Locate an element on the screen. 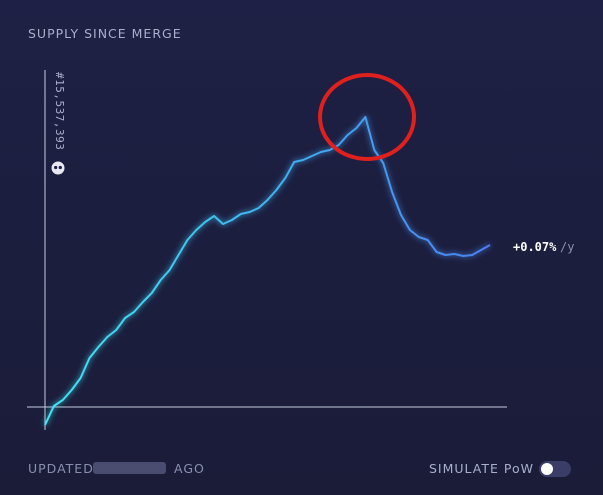 The width and height of the screenshot is (603, 495). rate: +0.07% is located at coordinates (535, 247).